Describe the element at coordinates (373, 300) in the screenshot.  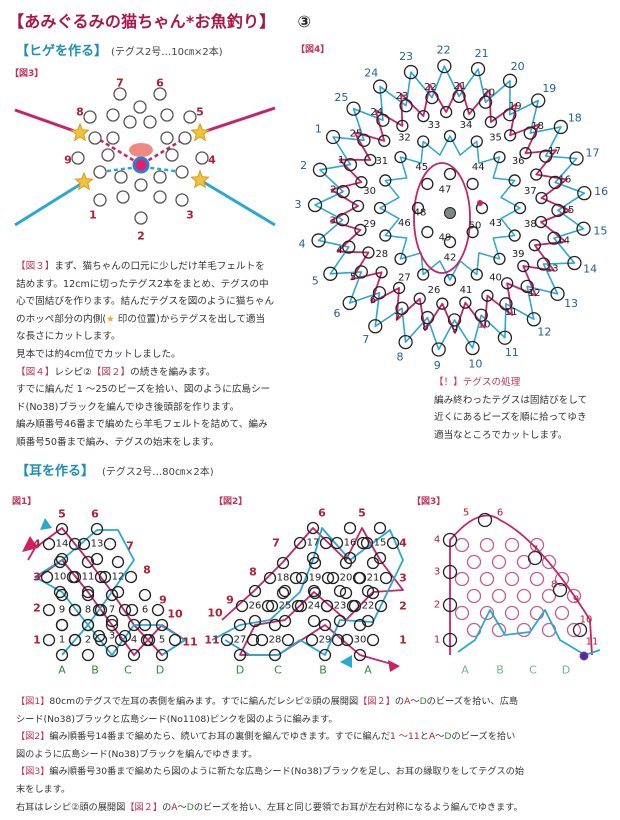
I see `head-cell-number: 6` at that location.